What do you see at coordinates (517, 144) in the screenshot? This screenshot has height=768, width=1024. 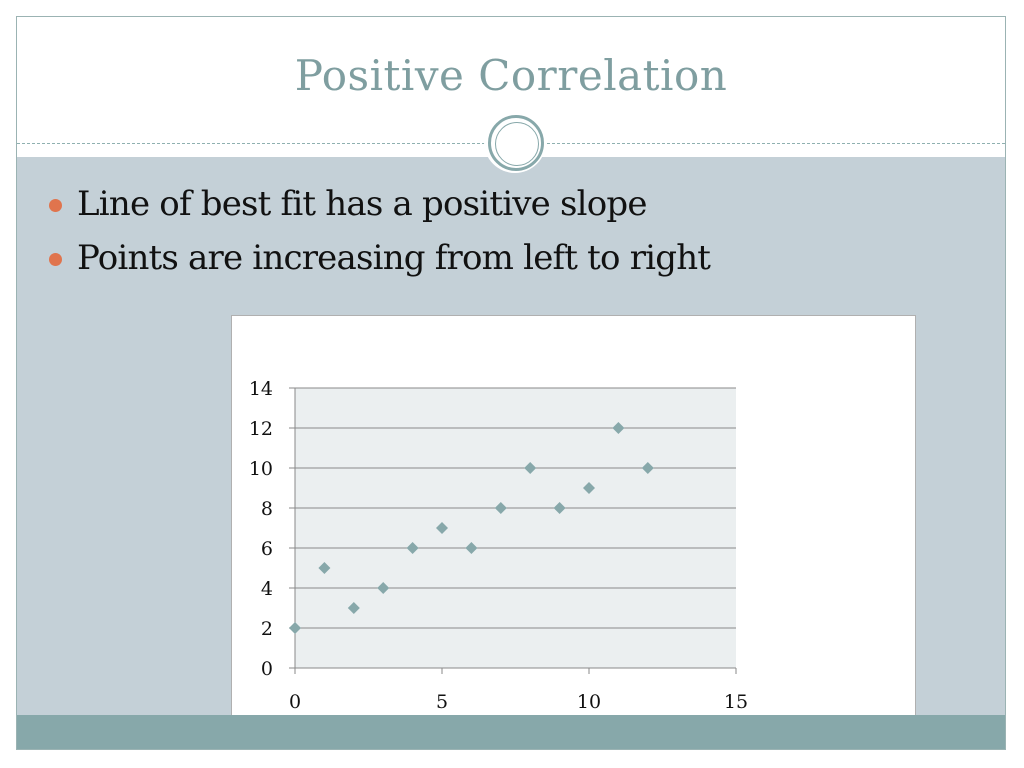 I see `circle-ornament-inner` at bounding box center [517, 144].